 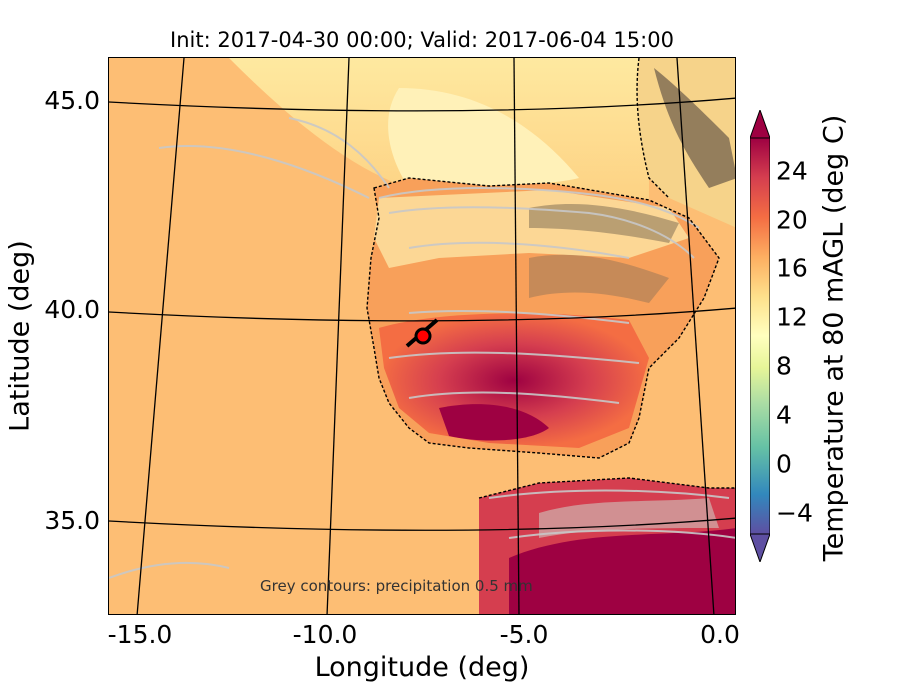 I want to click on alps-relief, so click(x=694, y=128).